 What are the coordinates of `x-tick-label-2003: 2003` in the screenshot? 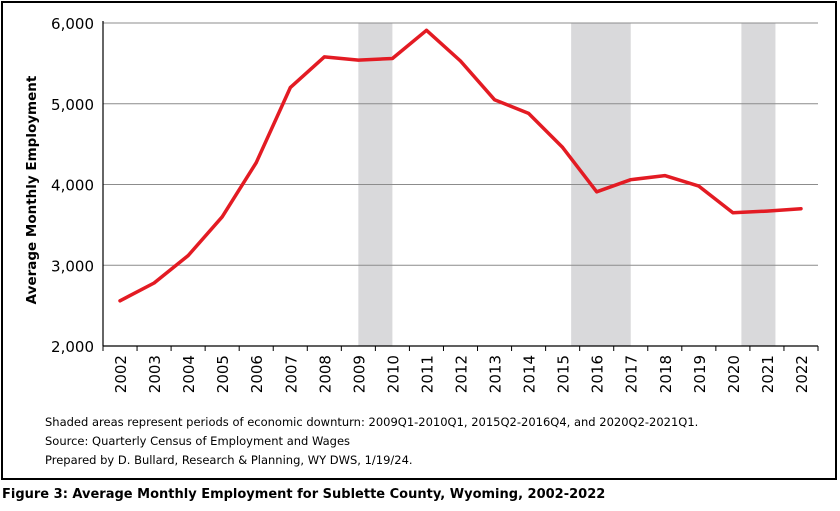 It's located at (155, 374).